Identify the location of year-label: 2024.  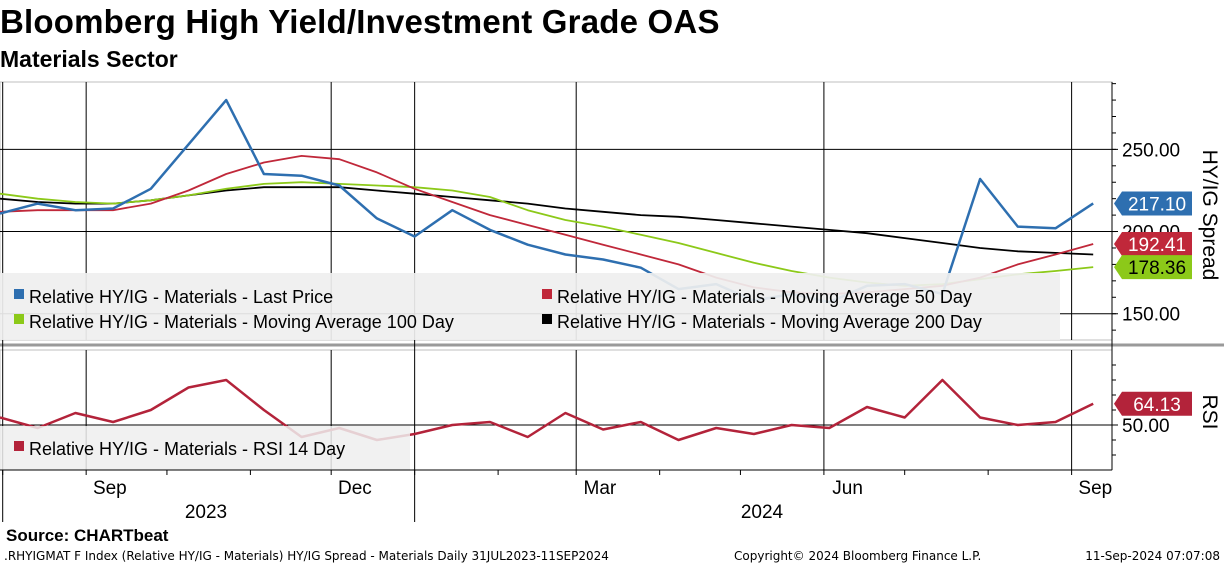
(762, 512).